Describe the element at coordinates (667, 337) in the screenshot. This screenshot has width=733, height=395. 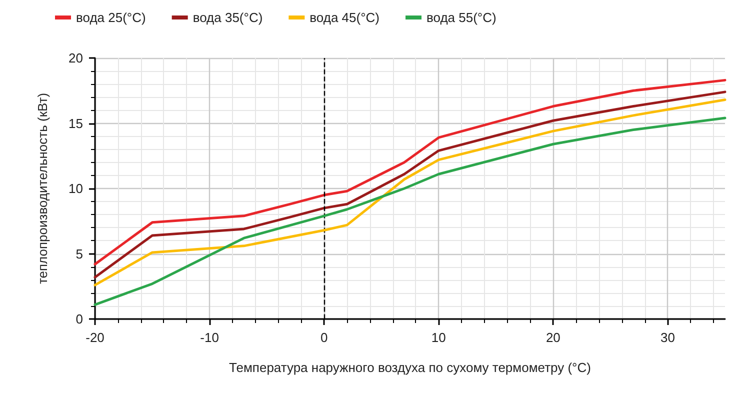
I see `x-tick-label: 30` at that location.